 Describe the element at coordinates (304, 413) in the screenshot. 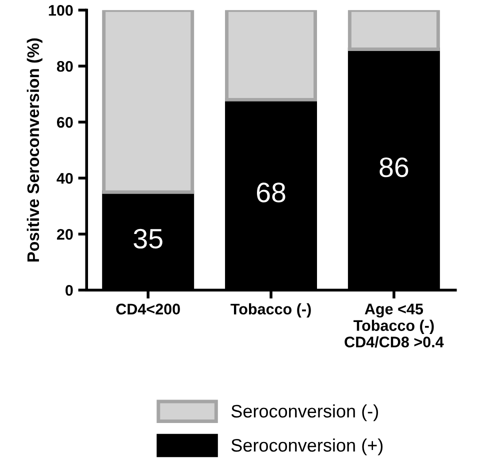

I see `legend-label: Seroconversion (-)` at that location.